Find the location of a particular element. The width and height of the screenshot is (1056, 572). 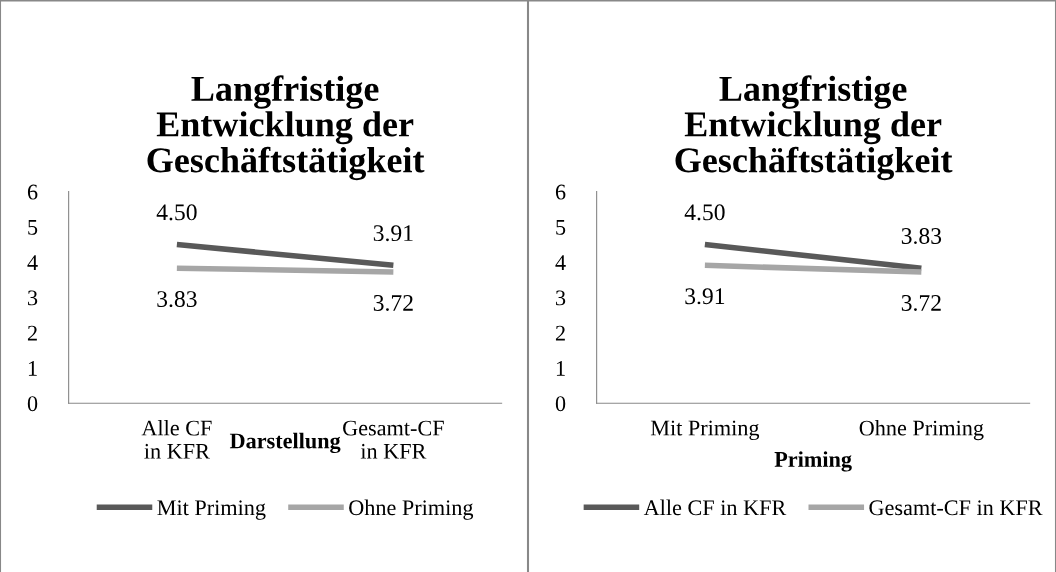

x-axis-title: Darstellung is located at coordinates (285, 443).